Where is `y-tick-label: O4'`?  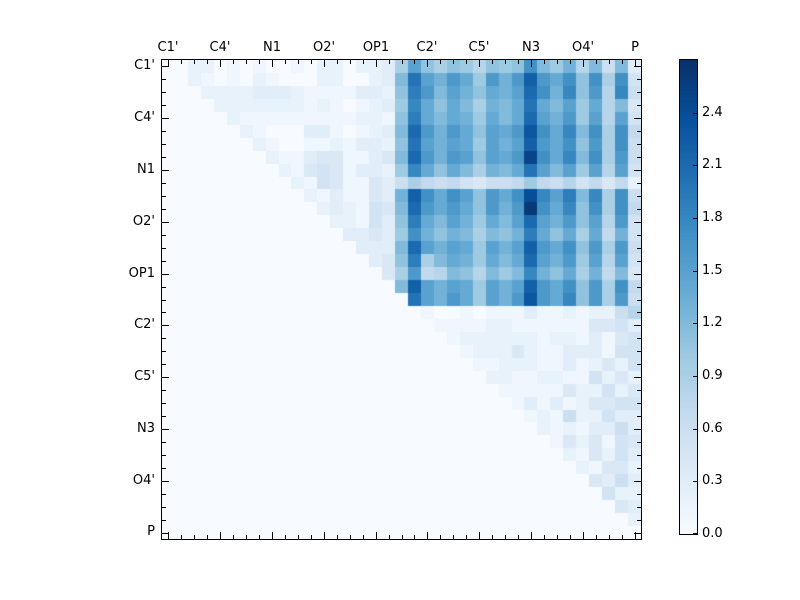 y-tick-label: O4' is located at coordinates (143, 480).